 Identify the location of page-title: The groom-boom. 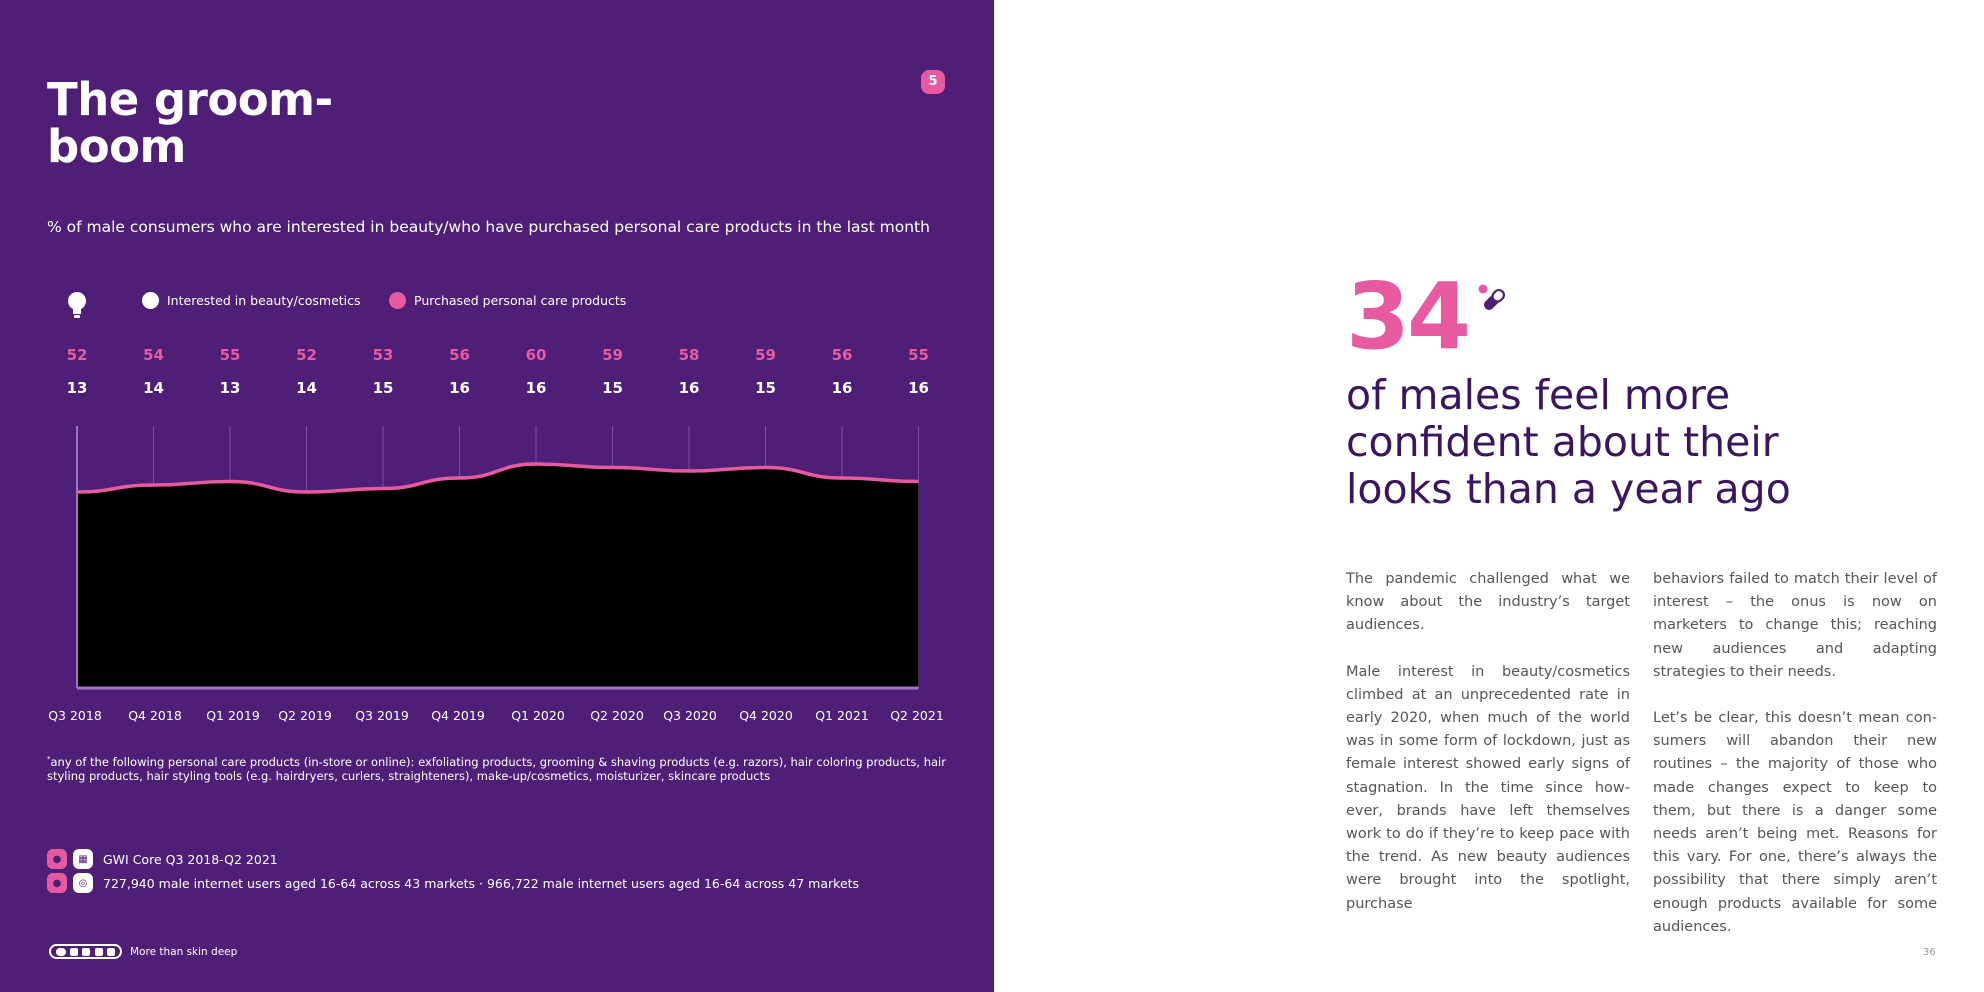
(190, 123).